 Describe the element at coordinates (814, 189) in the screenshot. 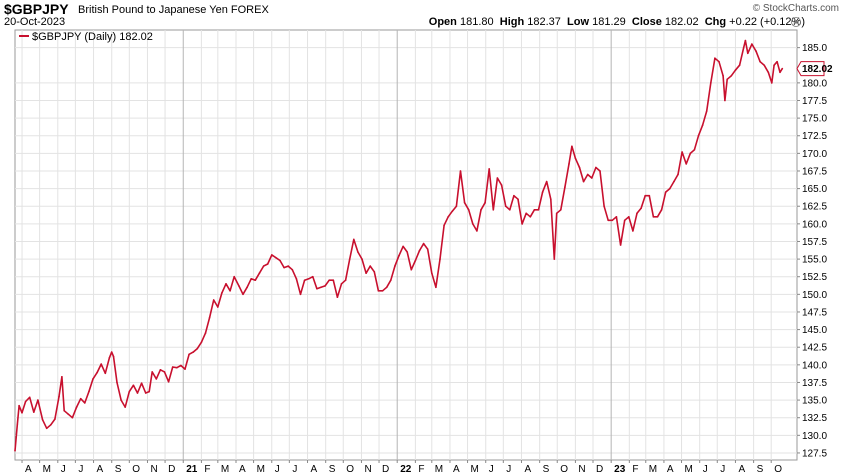

I see `y-tick-label: 165.0` at that location.